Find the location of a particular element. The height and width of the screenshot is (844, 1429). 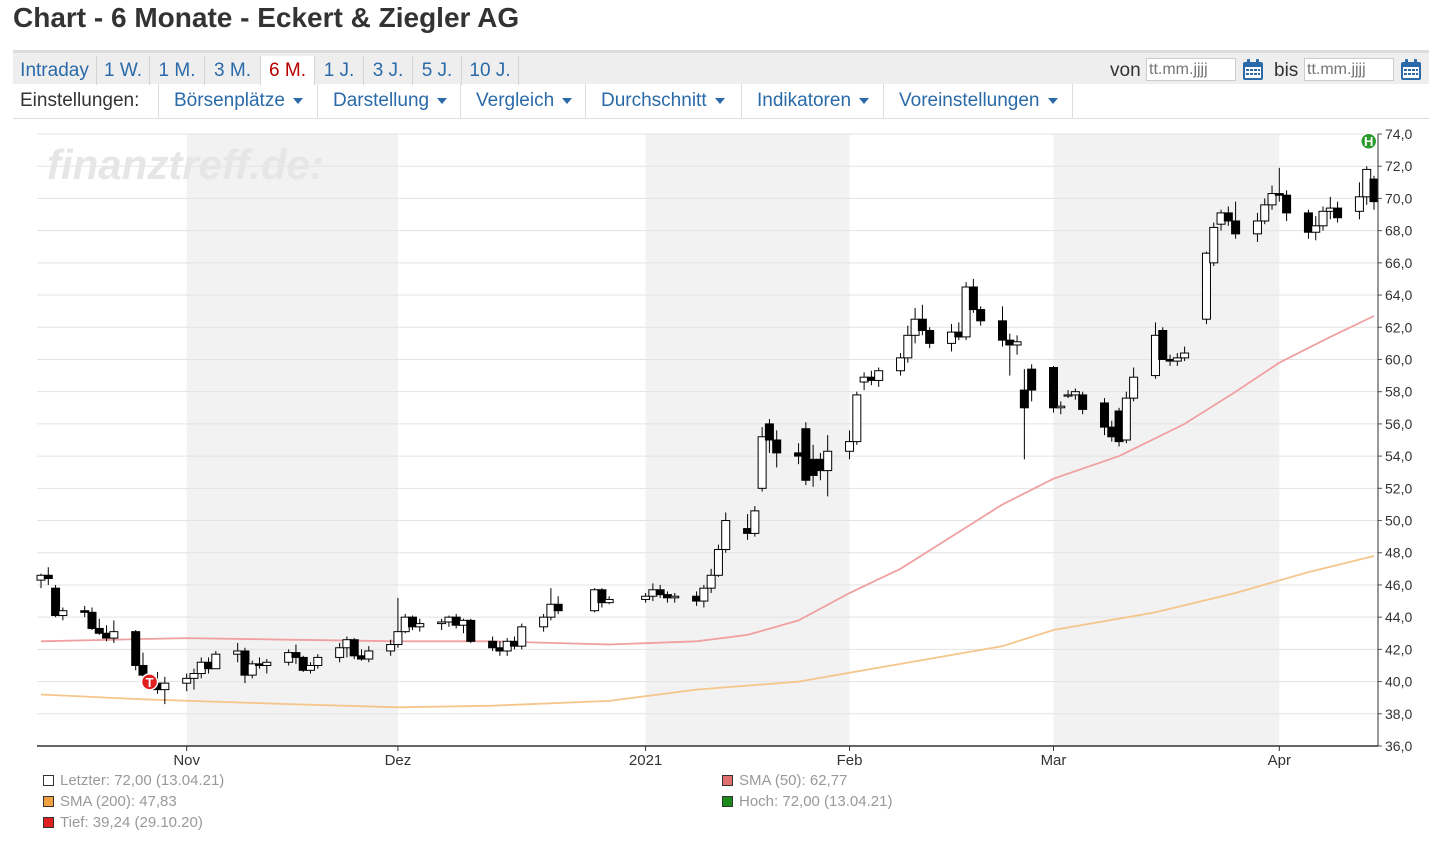

y-tick-label: 52,0 is located at coordinates (1398, 488).